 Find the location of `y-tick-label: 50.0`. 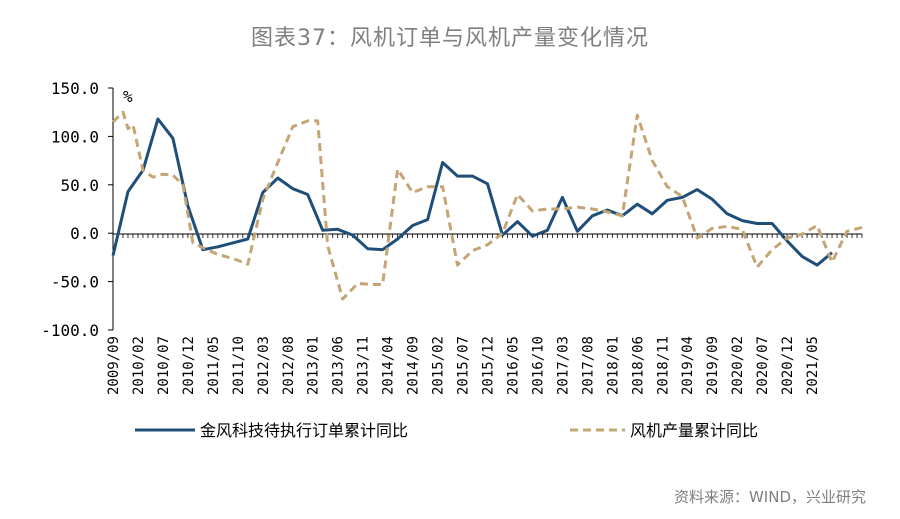

y-tick-label: 50.0 is located at coordinates (79, 185).